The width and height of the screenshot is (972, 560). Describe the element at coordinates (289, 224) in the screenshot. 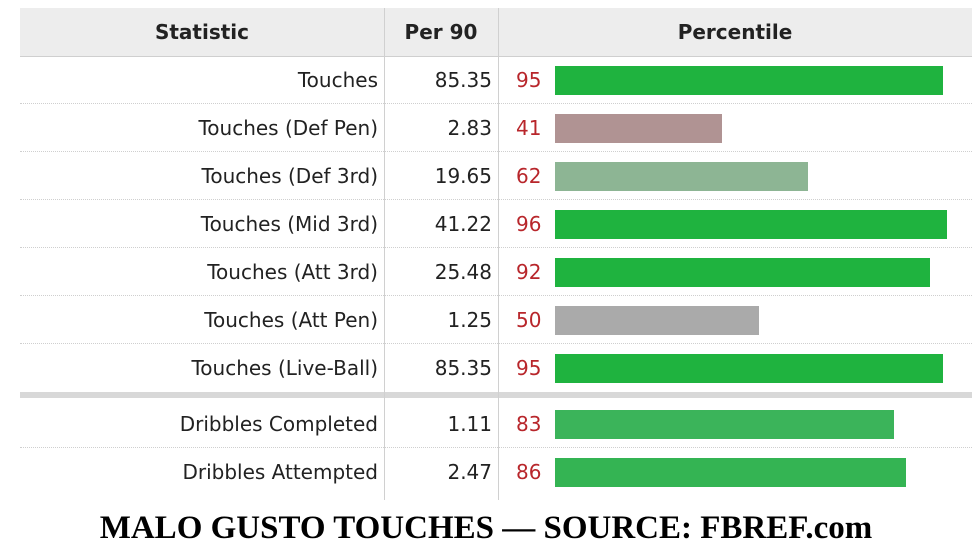

I see `statistic-label: Touches (Mid 3rd)` at that location.